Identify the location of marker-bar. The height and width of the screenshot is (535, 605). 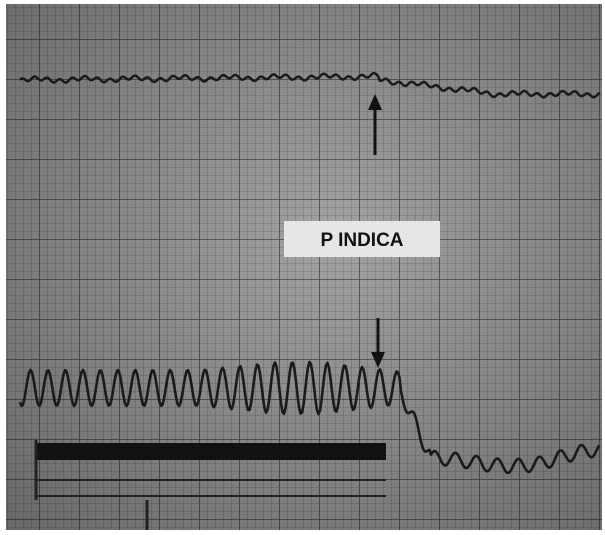
(211, 451).